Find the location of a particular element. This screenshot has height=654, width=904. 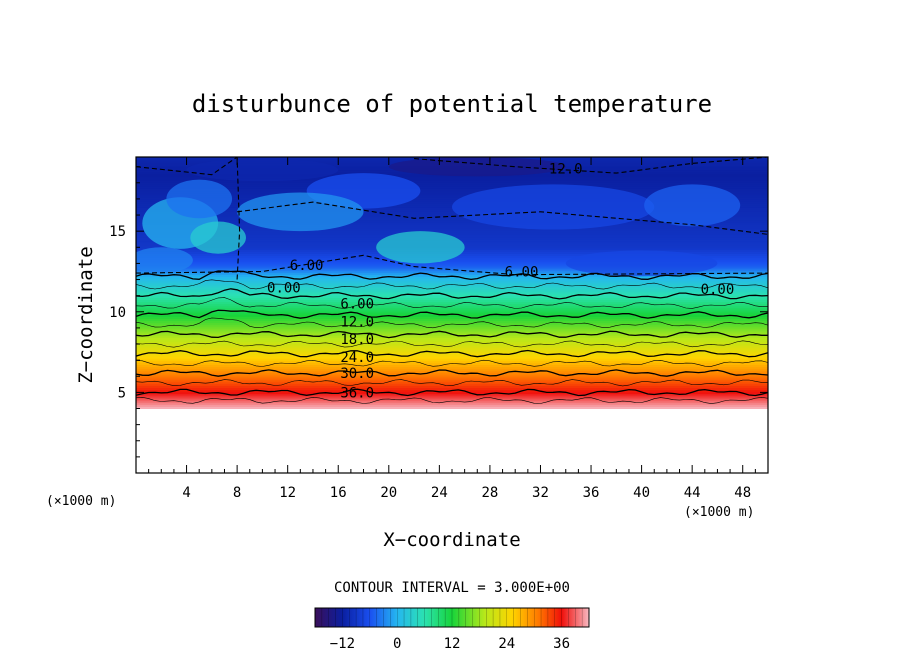

colorbar-tick-label: 36 is located at coordinates (561, 644).